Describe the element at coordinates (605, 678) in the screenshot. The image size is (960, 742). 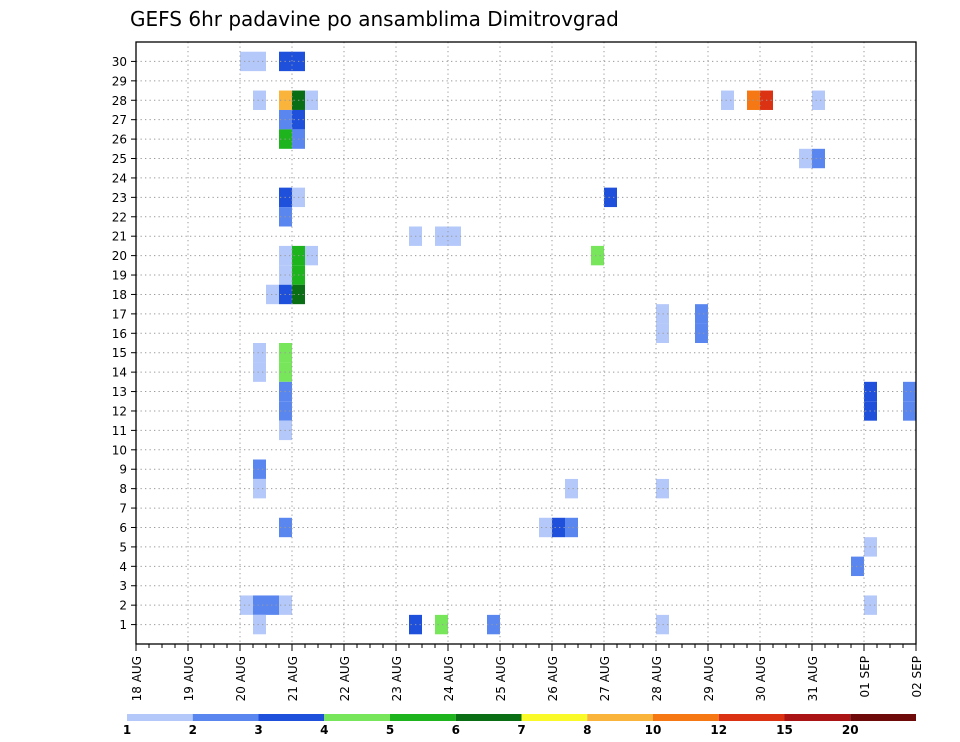
I see `x-tick-label: 27 AUG` at that location.